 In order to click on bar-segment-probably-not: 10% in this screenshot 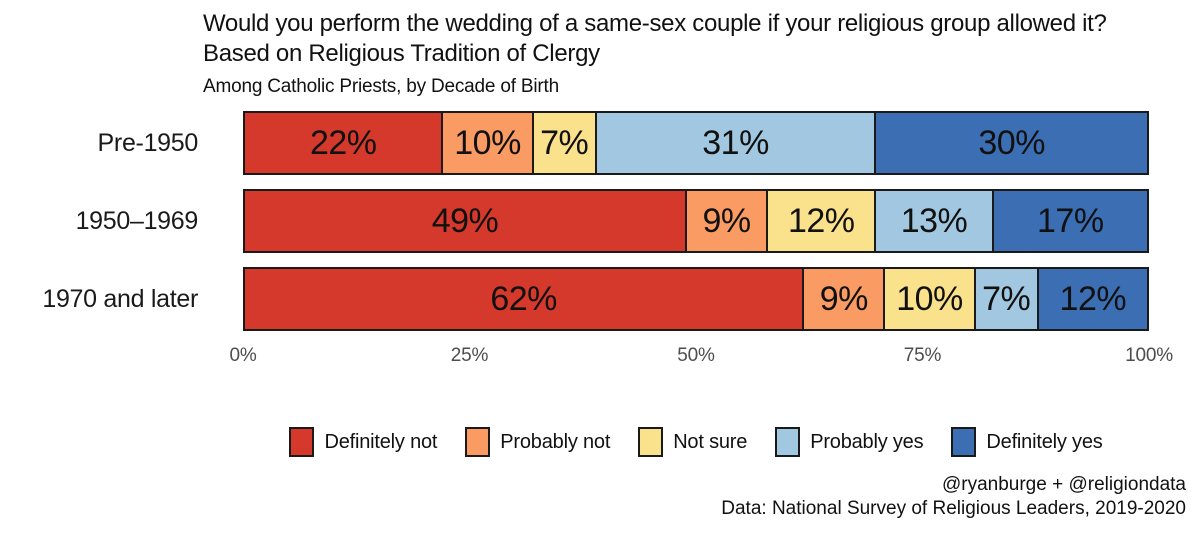, I will do `click(488, 143)`.